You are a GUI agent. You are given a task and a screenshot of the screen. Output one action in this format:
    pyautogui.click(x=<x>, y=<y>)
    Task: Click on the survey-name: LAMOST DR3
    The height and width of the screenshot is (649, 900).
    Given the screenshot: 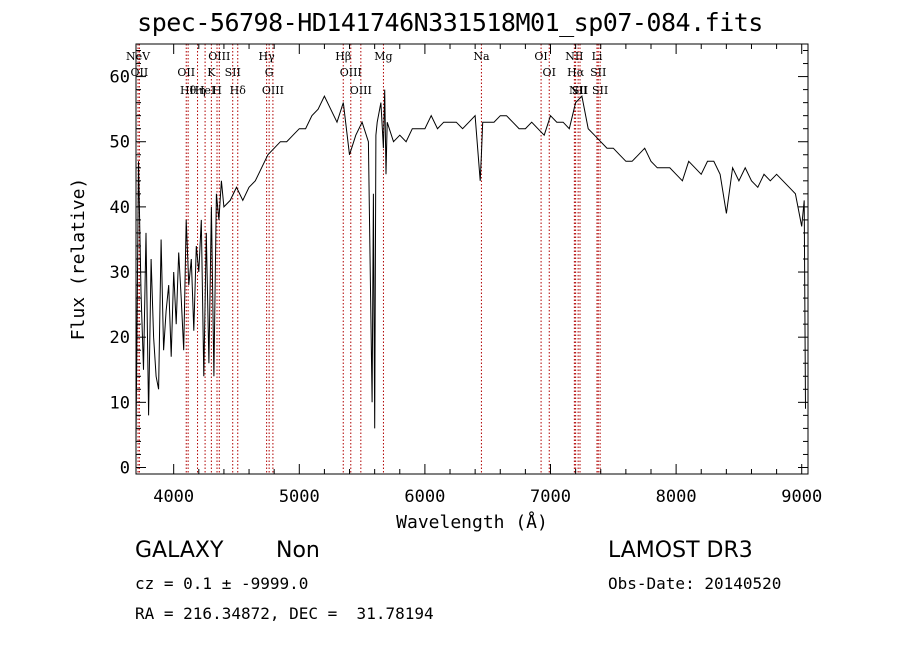 What is the action you would take?
    pyautogui.click(x=680, y=550)
    